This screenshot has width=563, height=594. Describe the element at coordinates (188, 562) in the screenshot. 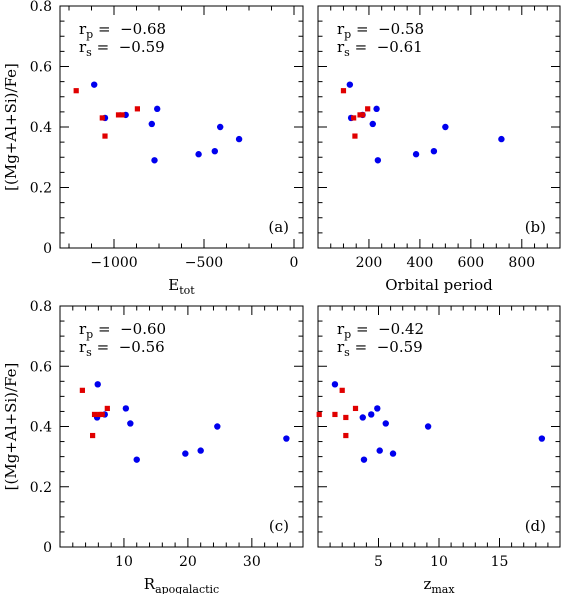

I see `x-tick-label: 20` at that location.